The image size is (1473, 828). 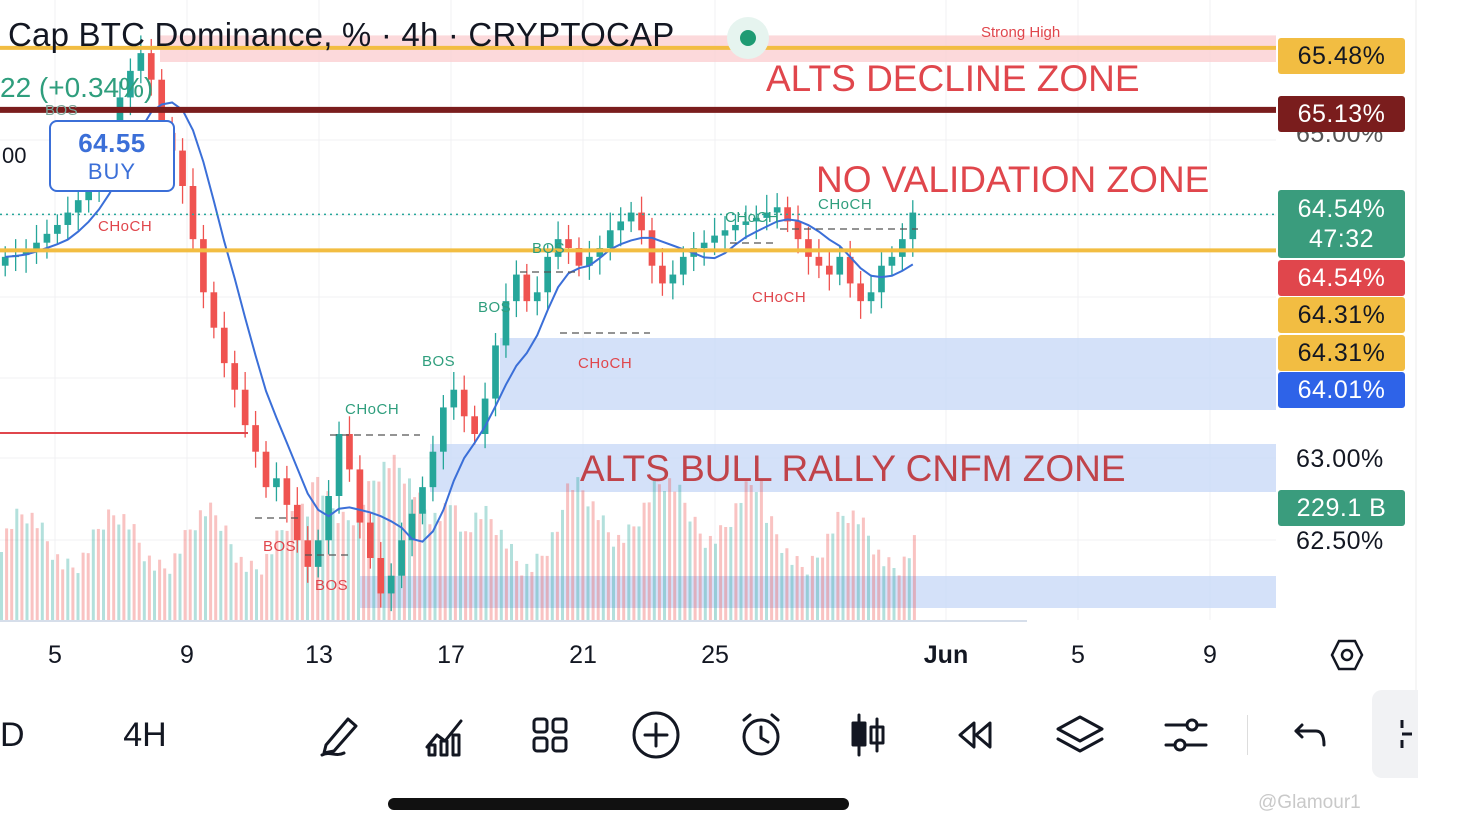 I want to click on replay-icon, so click(x=974, y=735).